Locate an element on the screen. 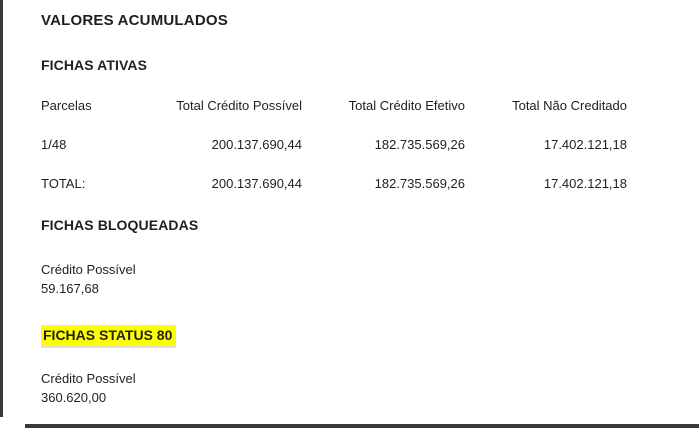 This screenshot has height=428, width=699. cell-total-credito-efetivo: 182.735.569,26 is located at coordinates (419, 183).